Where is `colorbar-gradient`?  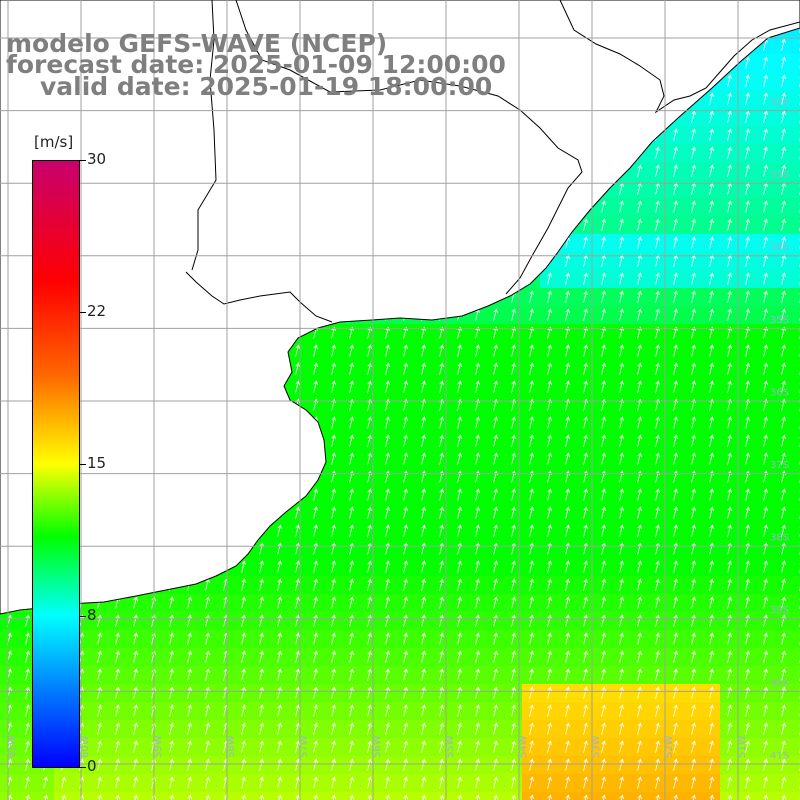 colorbar-gradient is located at coordinates (56, 464).